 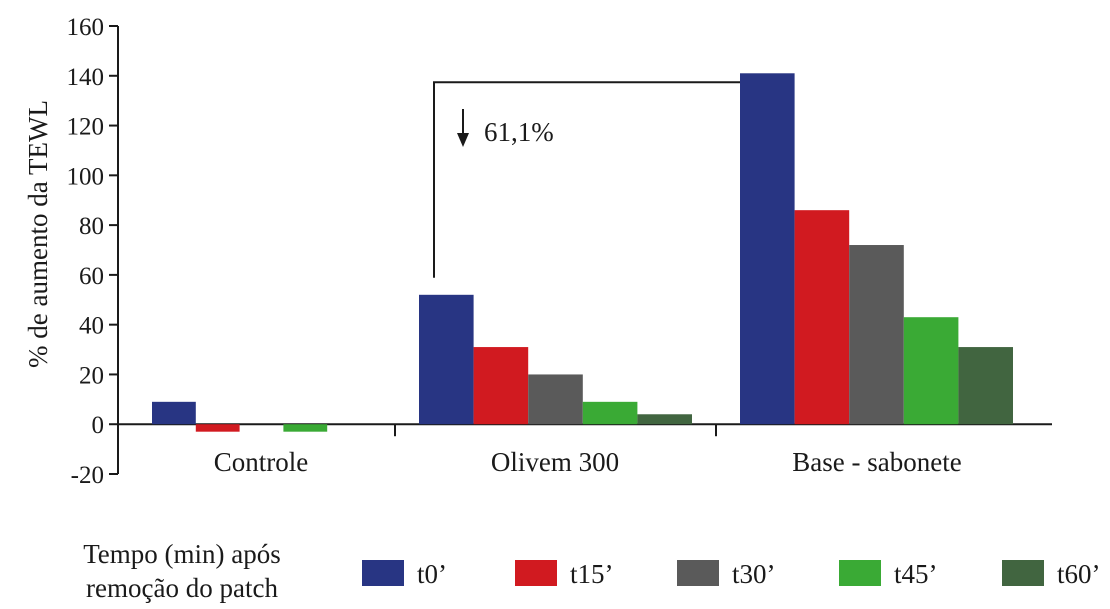 What do you see at coordinates (754, 574) in the screenshot?
I see `legend-label: t30’` at bounding box center [754, 574].